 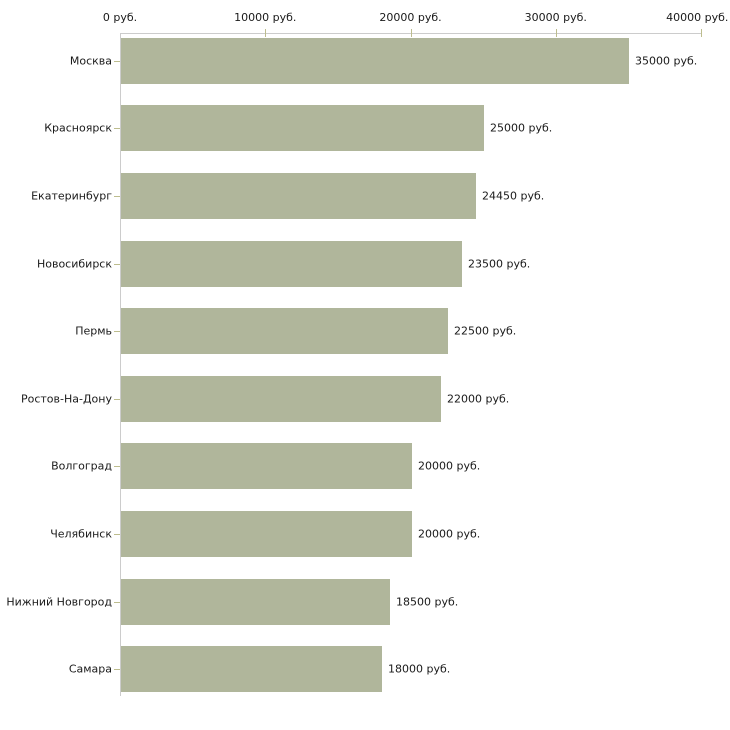 What do you see at coordinates (419, 669) in the screenshot?
I see `value-label: 18000 руб.` at bounding box center [419, 669].